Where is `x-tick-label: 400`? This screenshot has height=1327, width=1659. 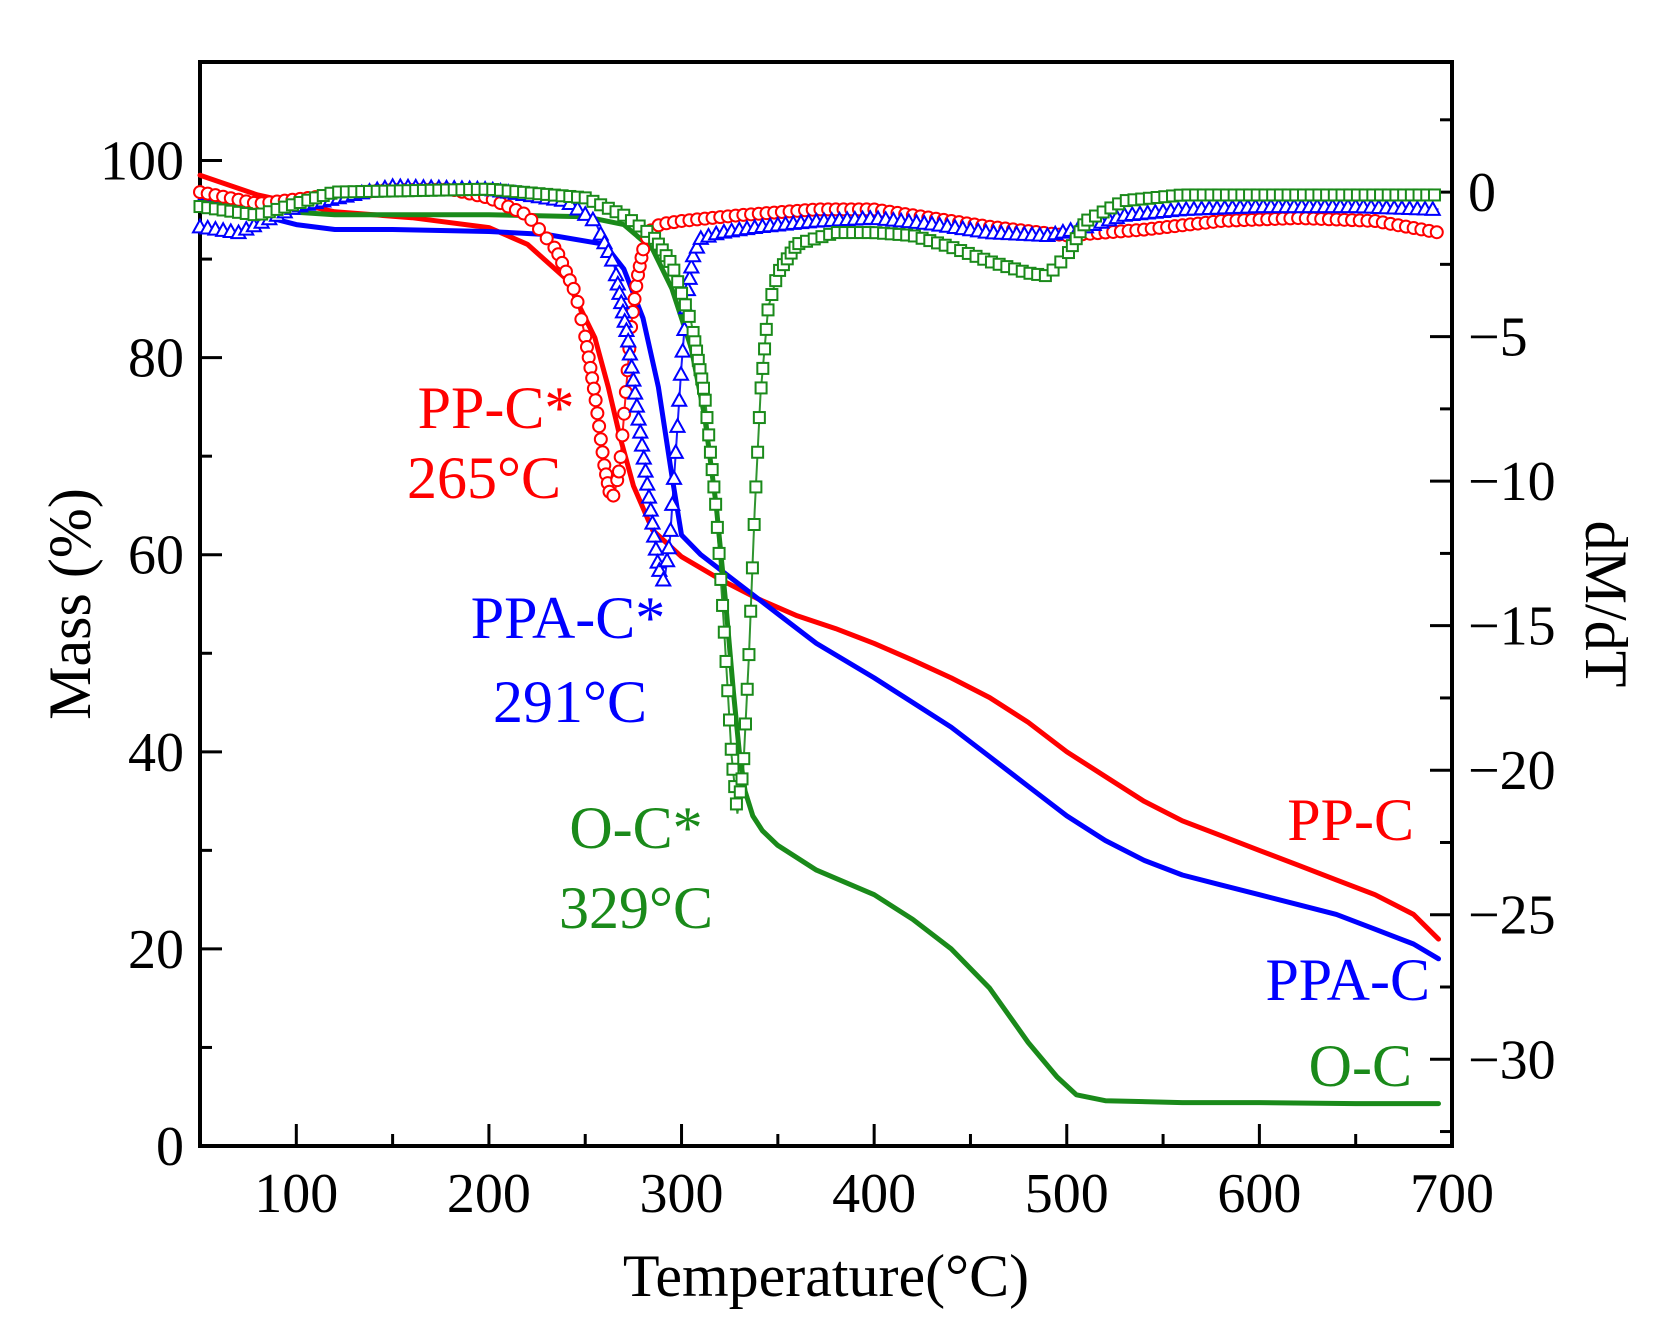 x-tick-label: 400 is located at coordinates (874, 1194).